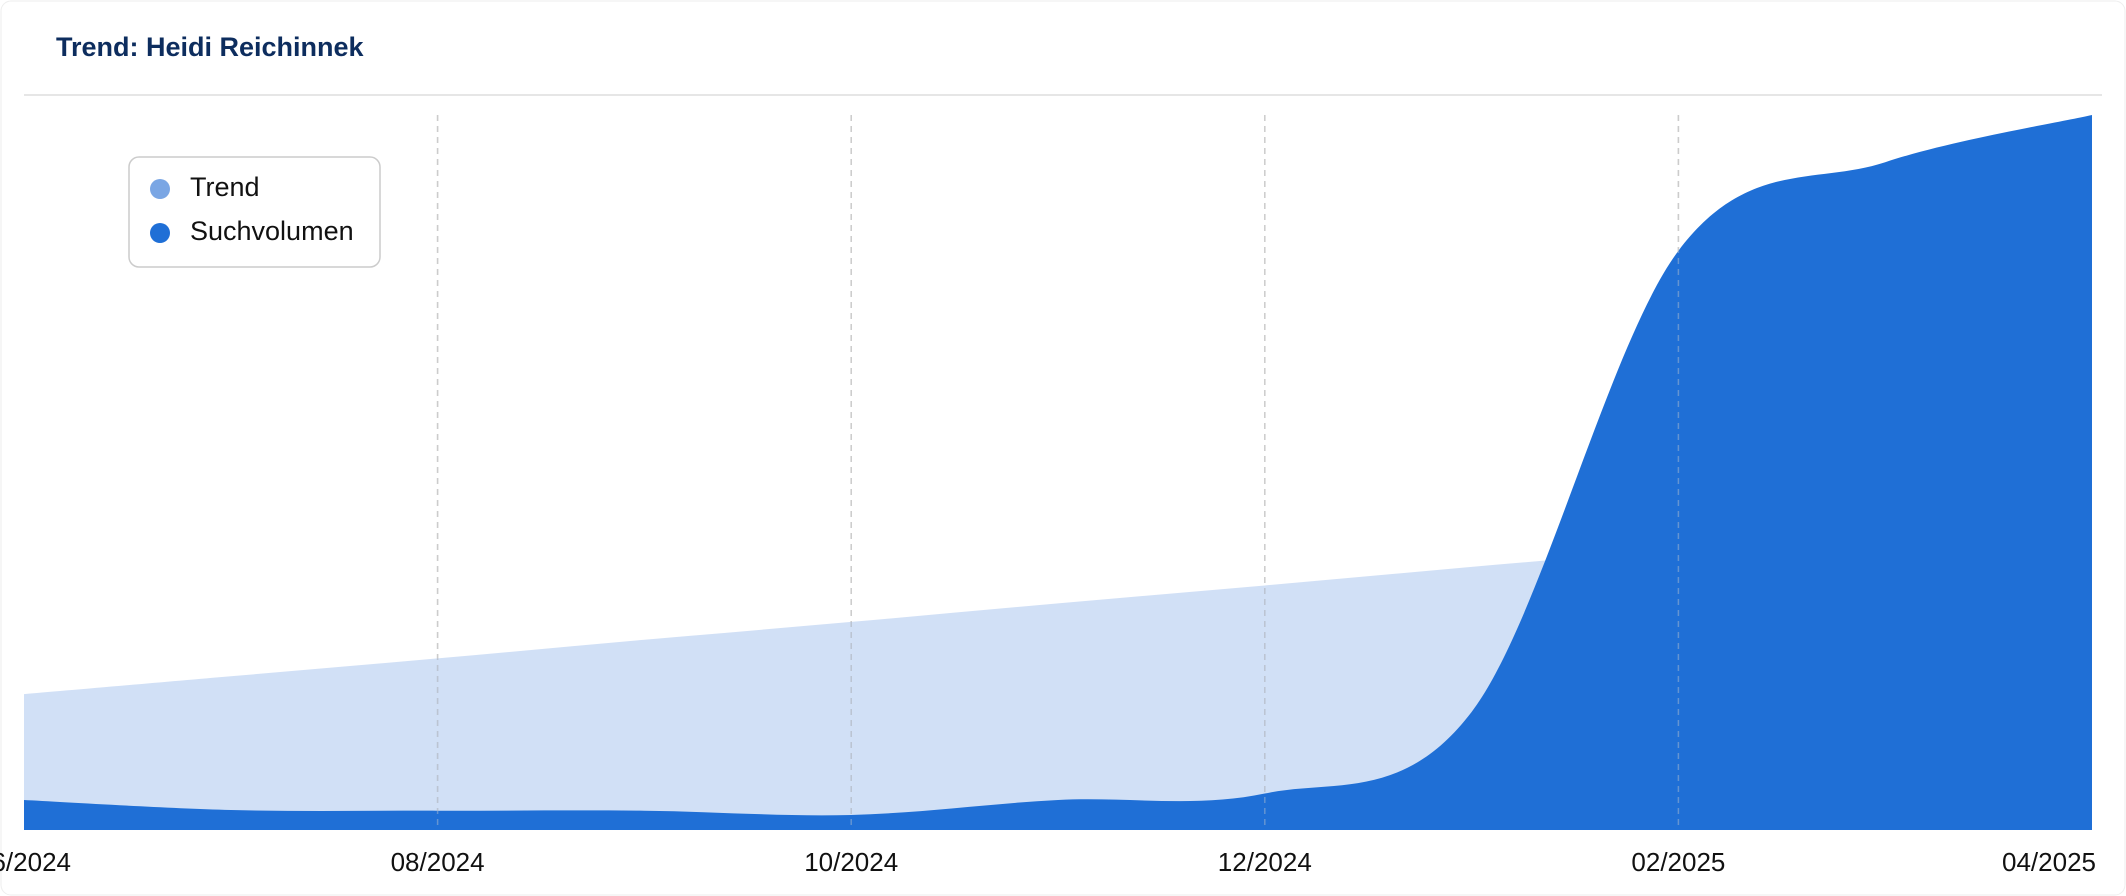 The width and height of the screenshot is (2126, 896). What do you see at coordinates (1265, 862) in the screenshot?
I see `x-tick-label: 12/2024` at bounding box center [1265, 862].